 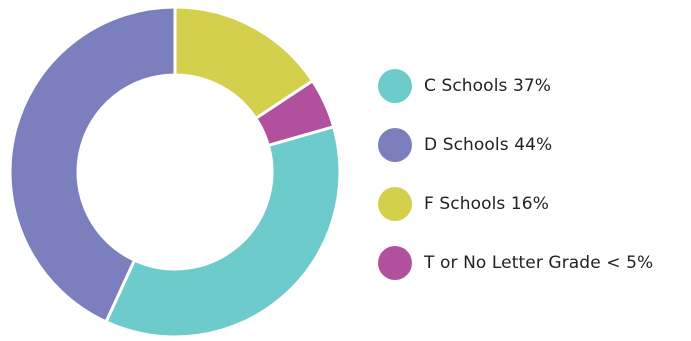 I want to click on legend-item-t-or-no-grade: T or No Letter Grade < 5%, so click(x=533, y=263).